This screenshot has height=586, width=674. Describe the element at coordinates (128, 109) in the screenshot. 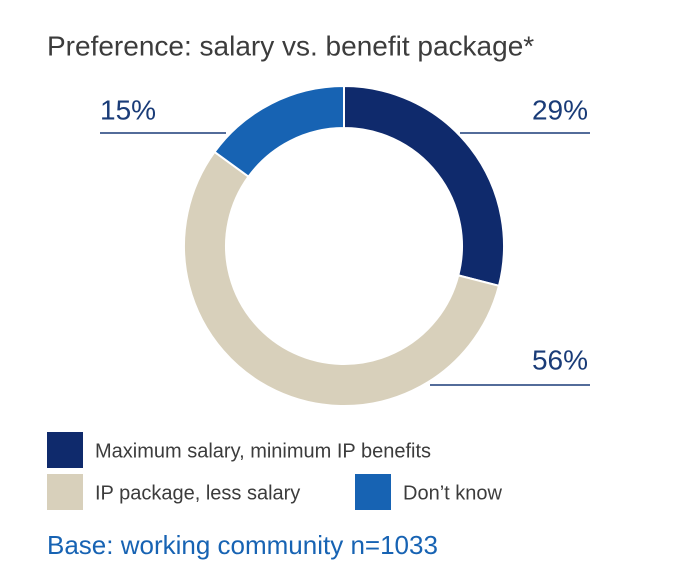

I see `value-label: 15%` at that location.